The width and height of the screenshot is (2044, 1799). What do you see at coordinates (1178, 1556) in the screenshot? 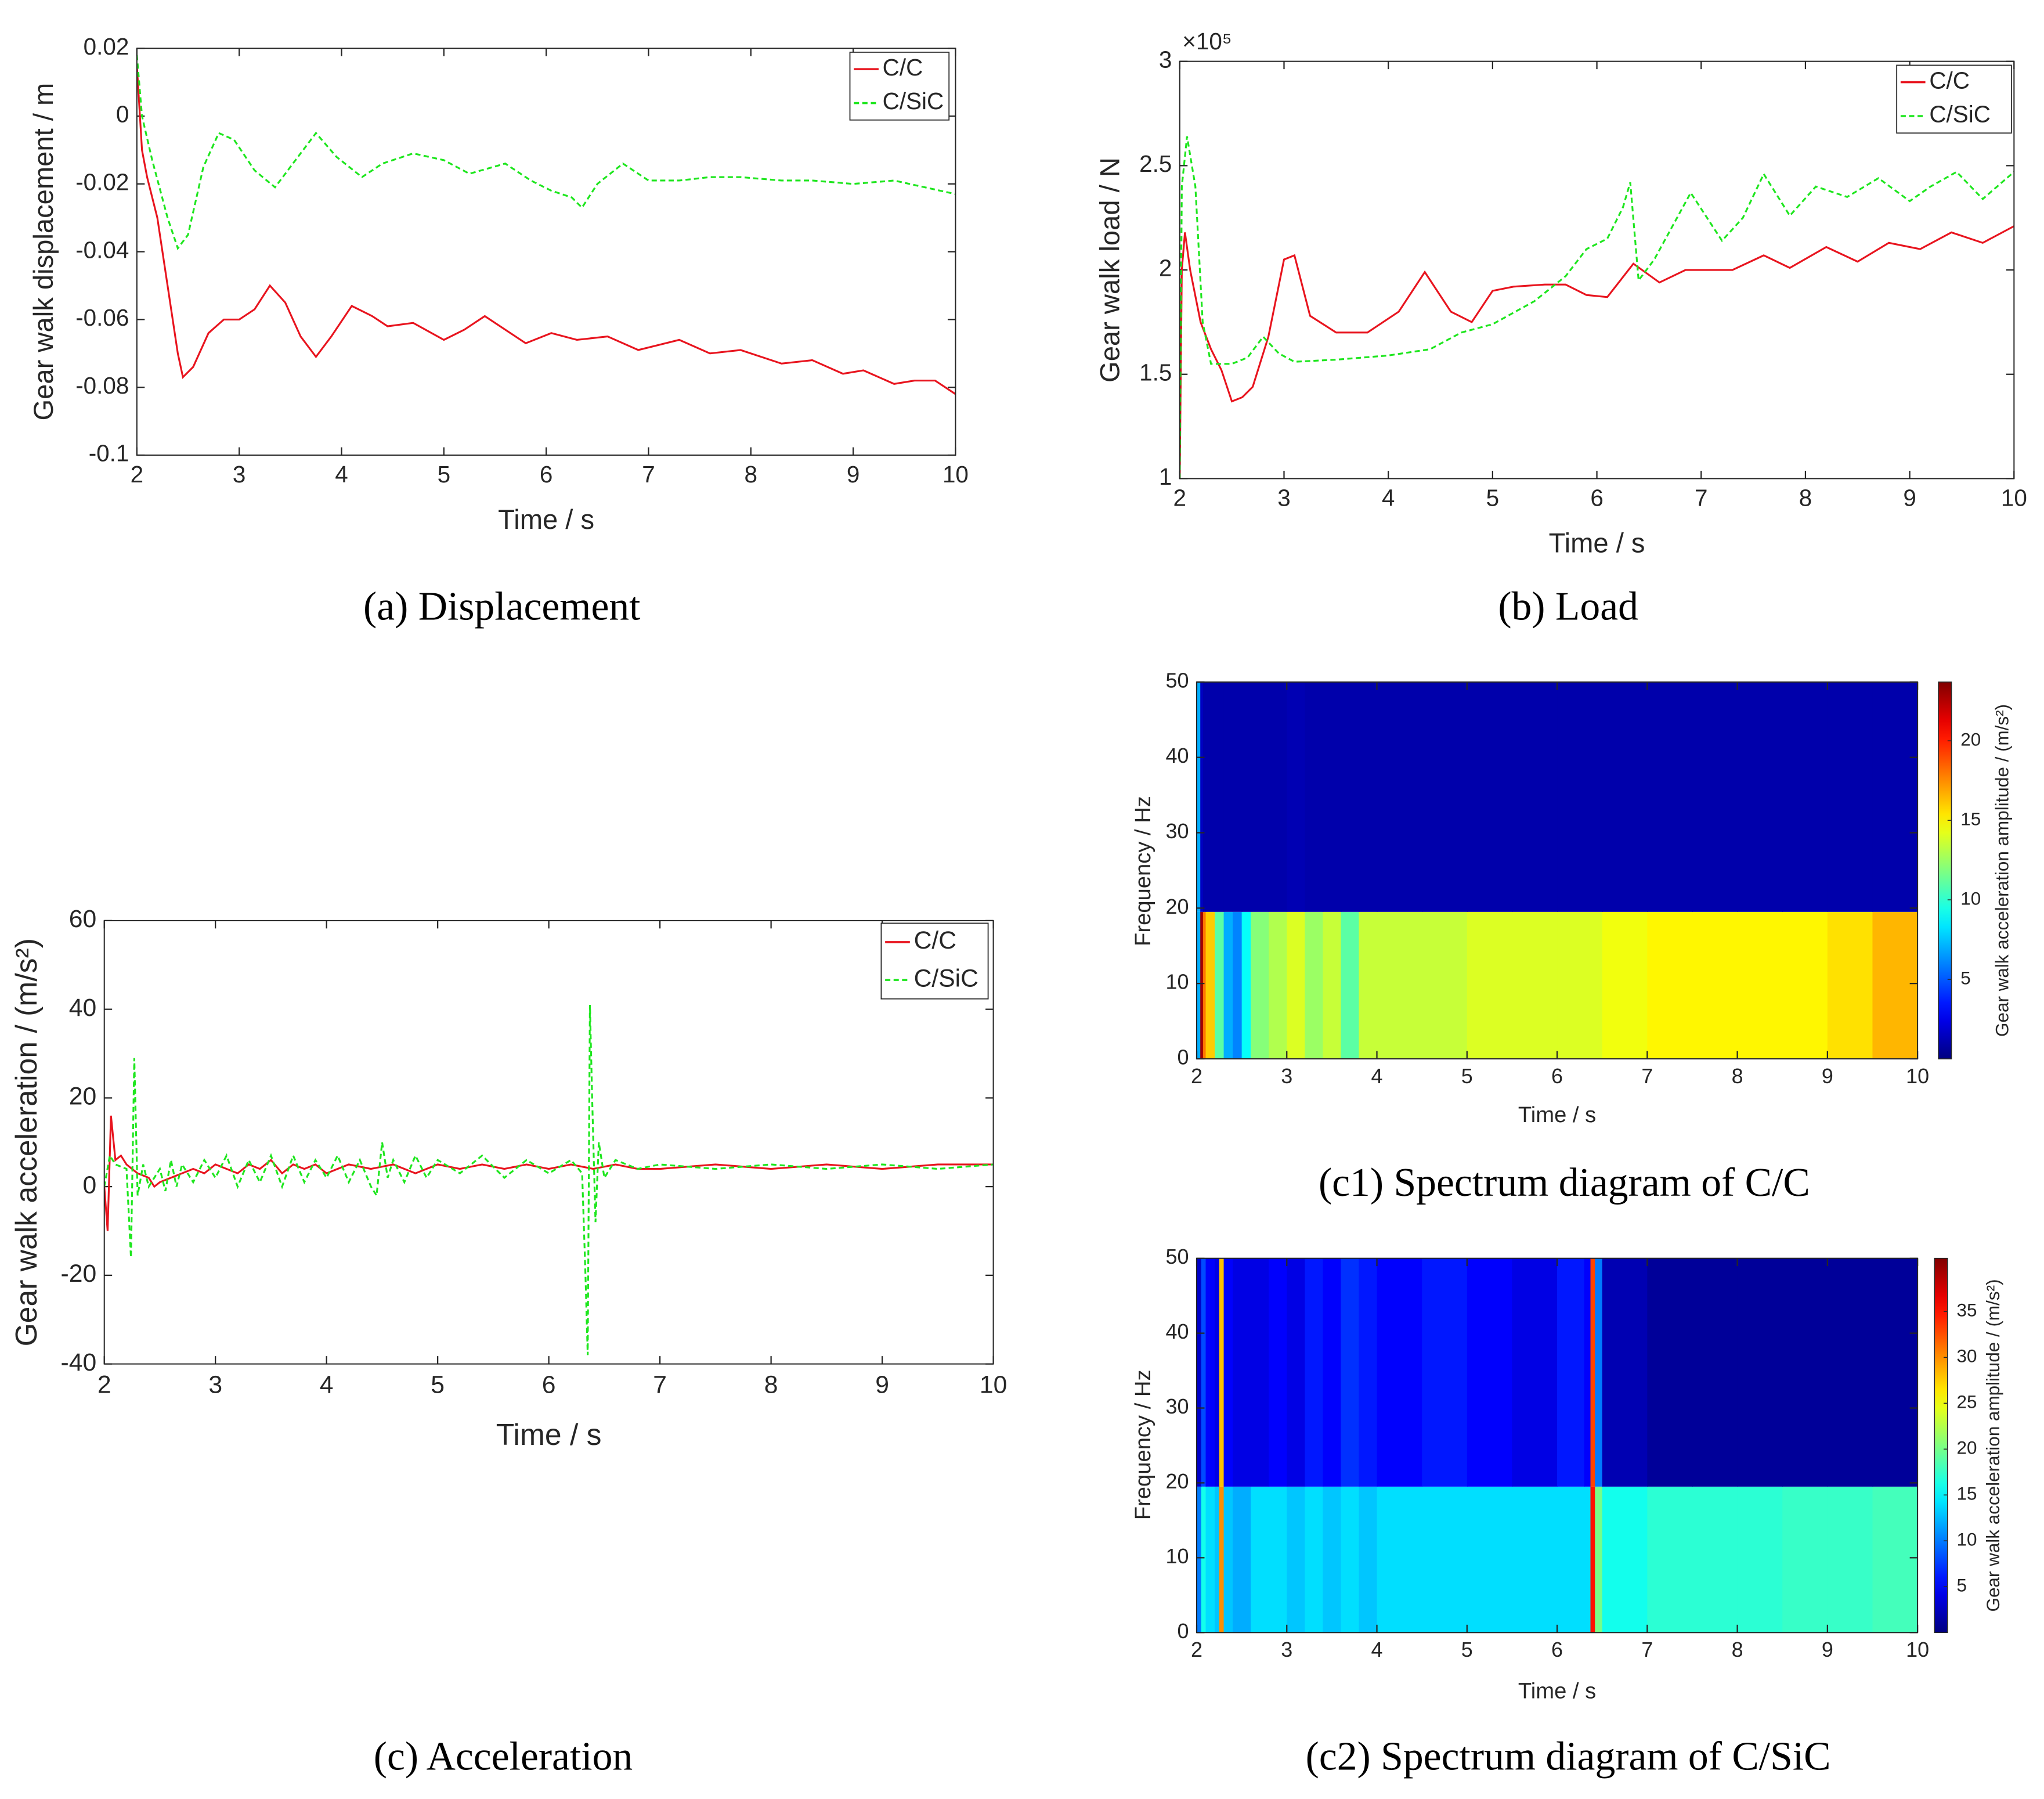
I see `y-tick-label: 10` at bounding box center [1178, 1556].